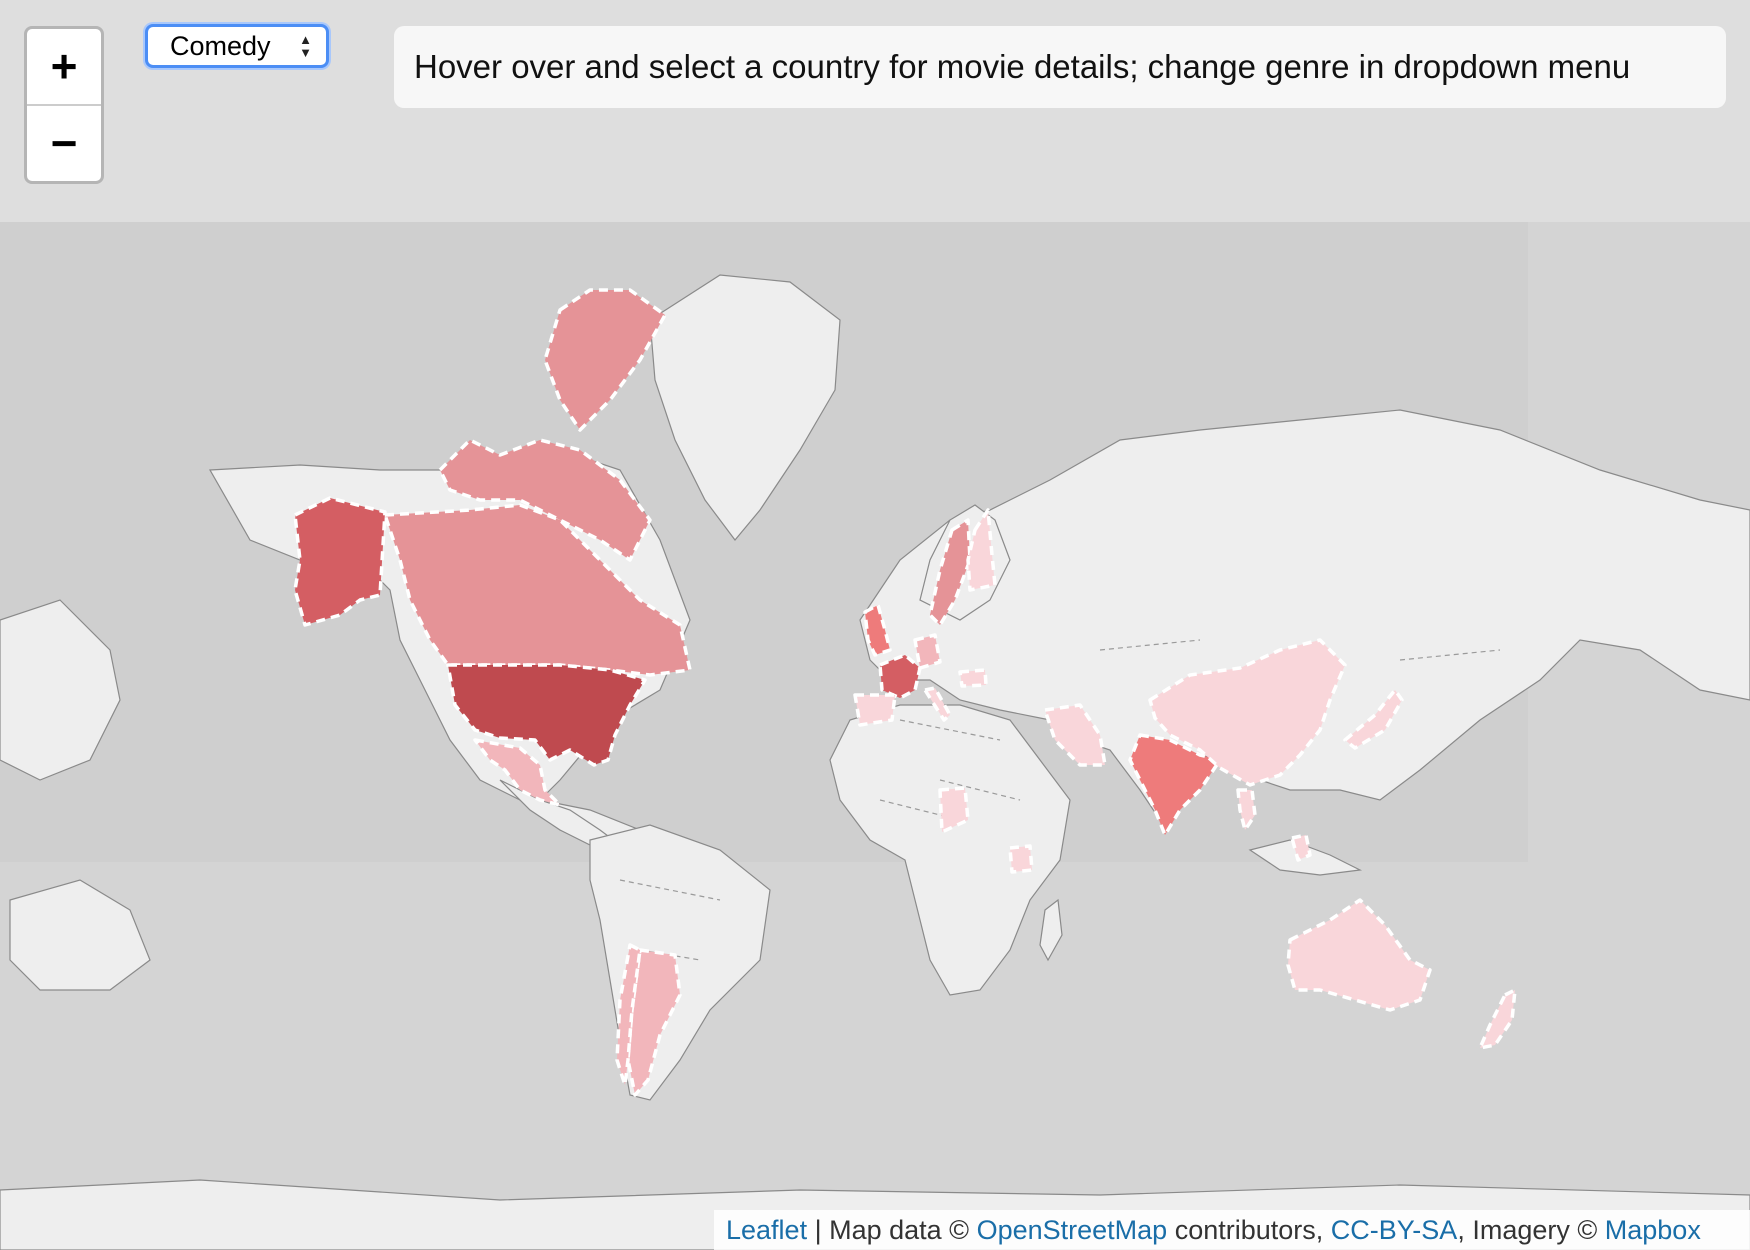 The width and height of the screenshot is (1750, 1250). Describe the element at coordinates (875, 710) in the screenshot. I see `country-spain` at that location.